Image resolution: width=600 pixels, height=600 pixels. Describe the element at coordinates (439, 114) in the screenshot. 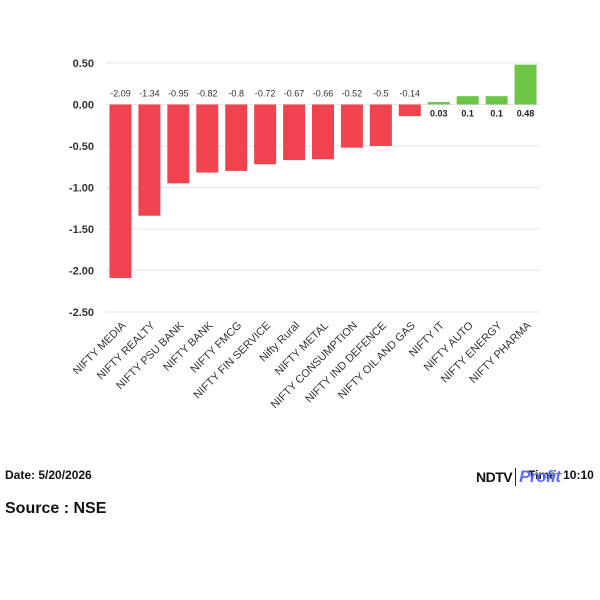

I see `data-label: 0.03` at that location.